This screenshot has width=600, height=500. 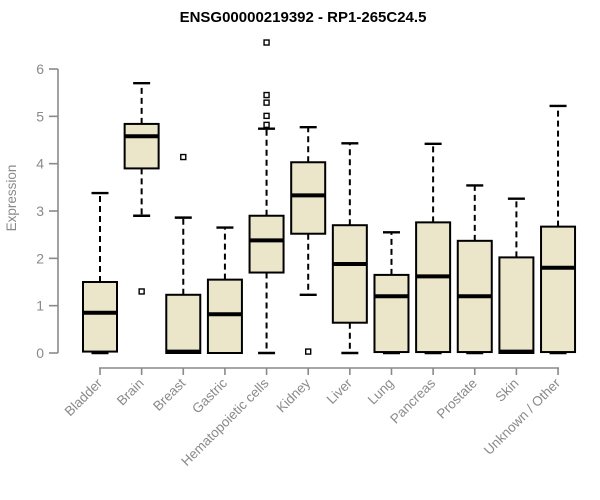 What do you see at coordinates (266, 197) in the screenshot?
I see `box-hematopoietic-cells` at bounding box center [266, 197].